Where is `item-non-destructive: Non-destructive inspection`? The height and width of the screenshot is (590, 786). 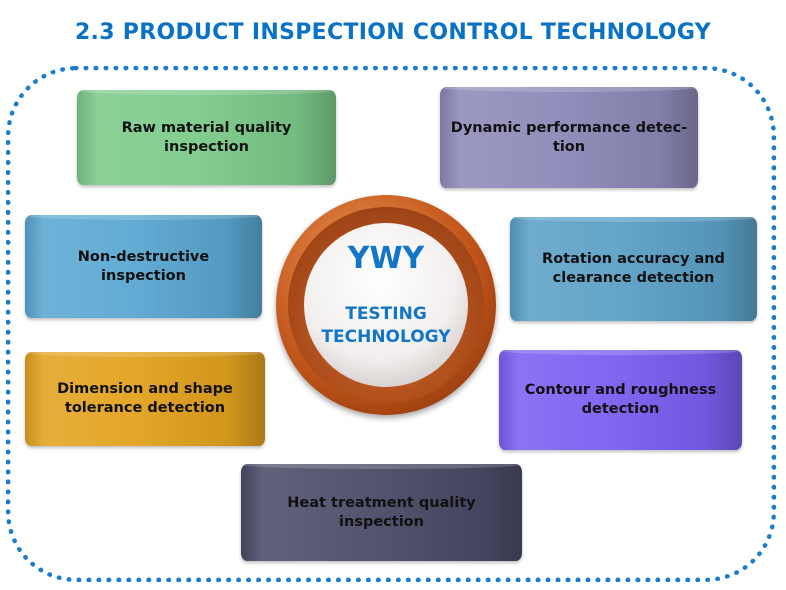 item-non-destructive: Non-destructive inspection is located at coordinates (143, 264).